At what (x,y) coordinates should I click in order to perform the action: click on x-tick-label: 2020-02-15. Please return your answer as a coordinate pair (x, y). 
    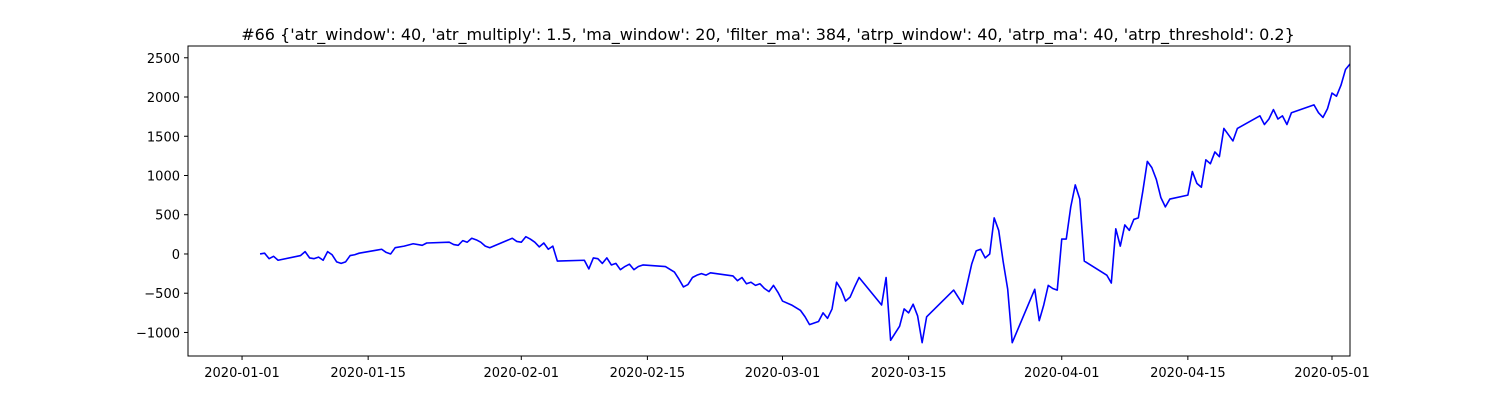
    Looking at the image, I should click on (648, 373).